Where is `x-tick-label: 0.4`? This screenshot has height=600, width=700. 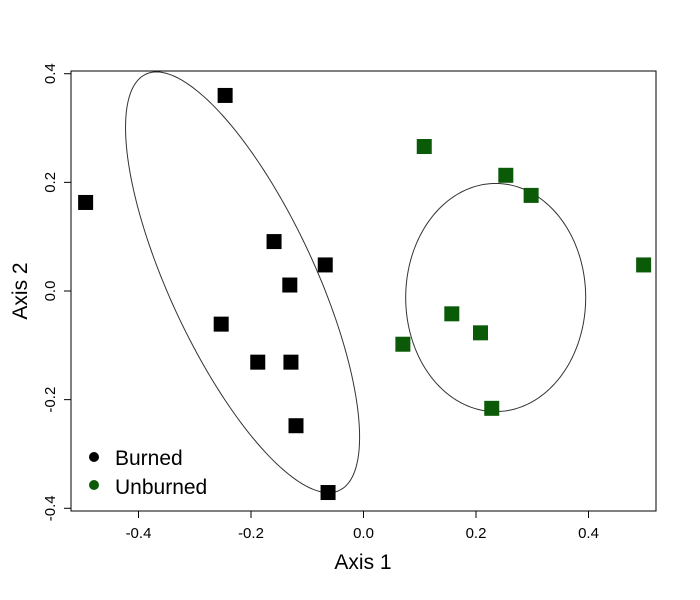 x-tick-label: 0.4 is located at coordinates (588, 533).